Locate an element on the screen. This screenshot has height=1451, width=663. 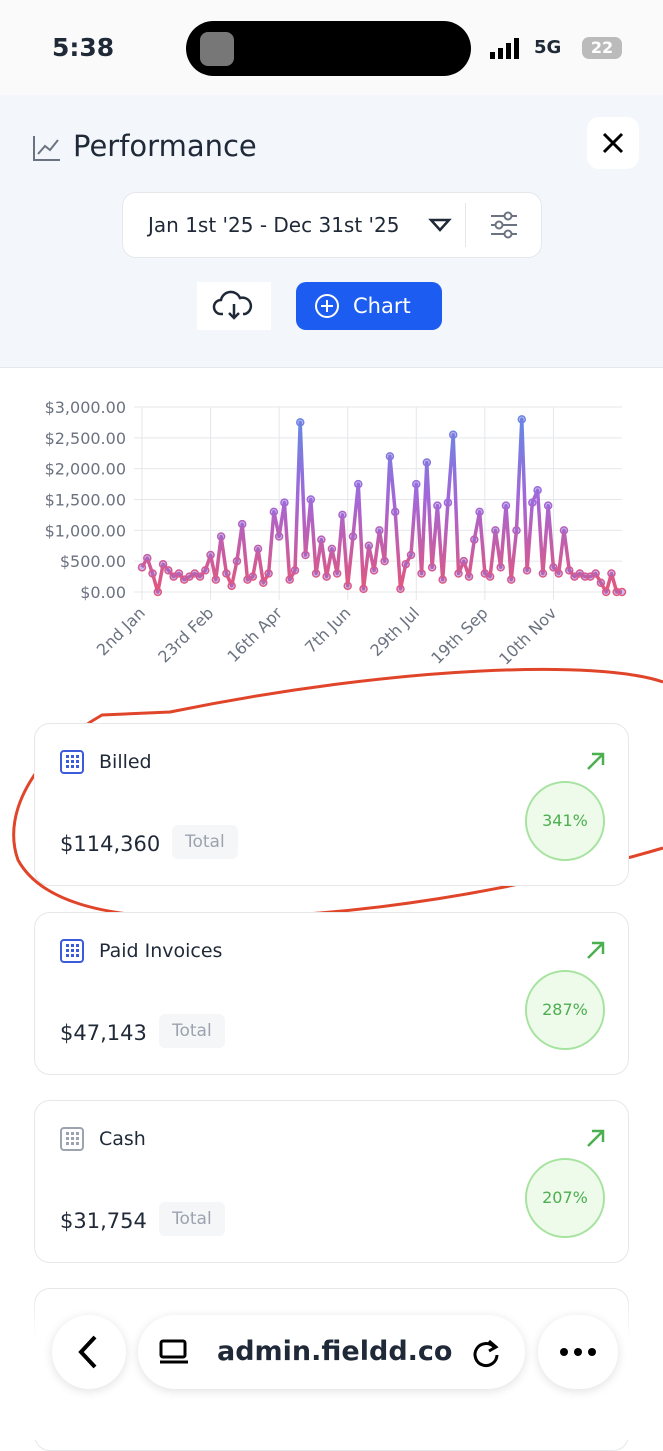
close-button is located at coordinates (613, 143).